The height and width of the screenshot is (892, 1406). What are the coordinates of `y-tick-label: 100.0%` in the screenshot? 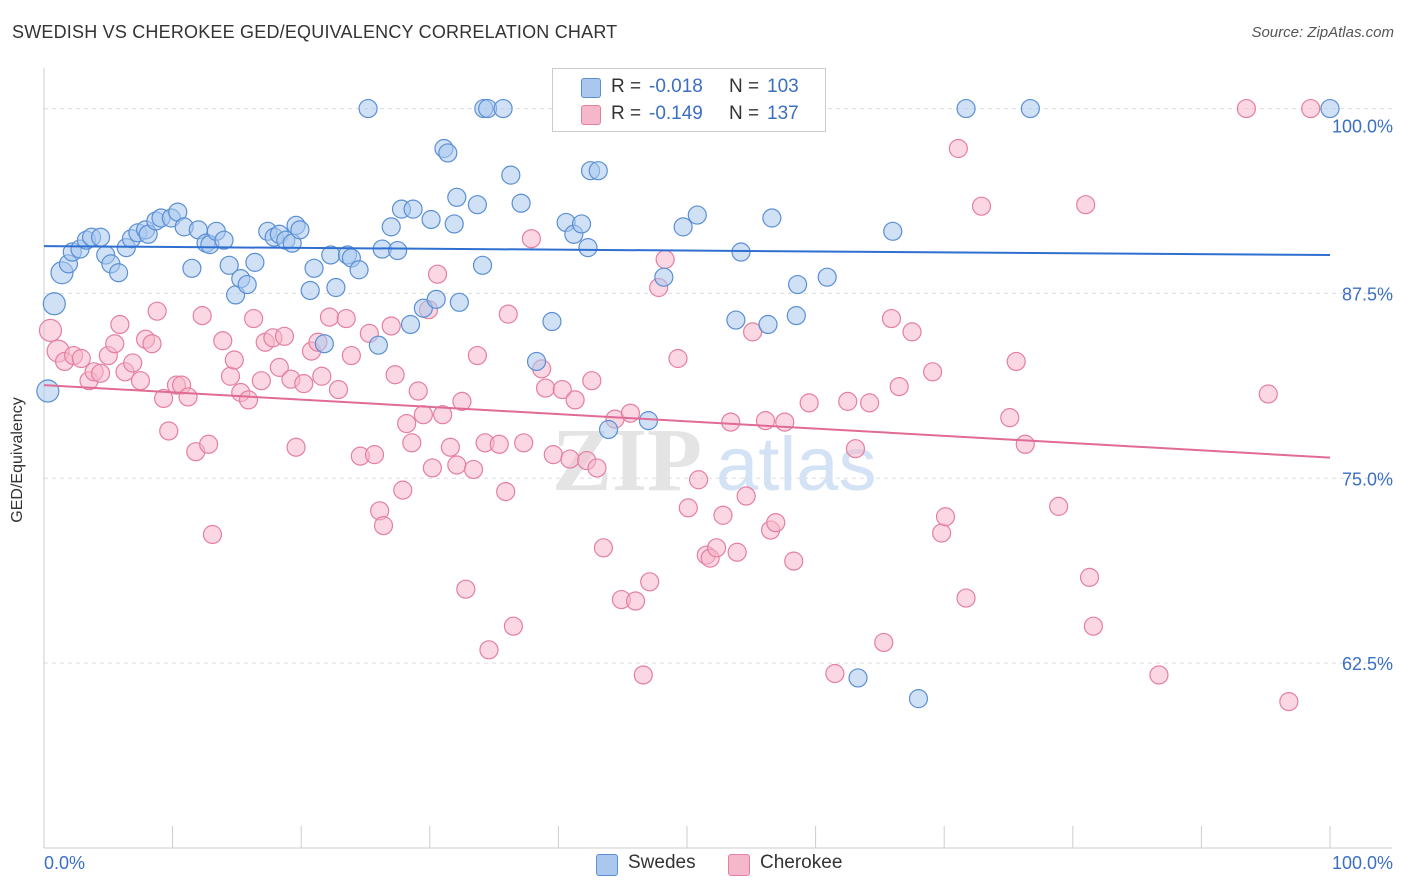 It's located at (1362, 127).